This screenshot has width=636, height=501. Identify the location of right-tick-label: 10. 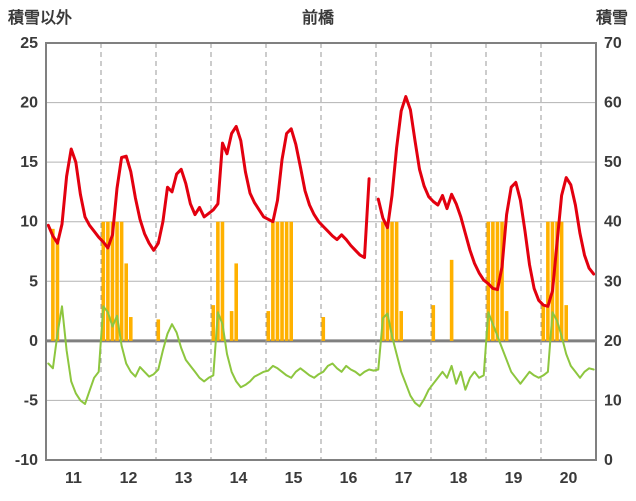
(613, 400).